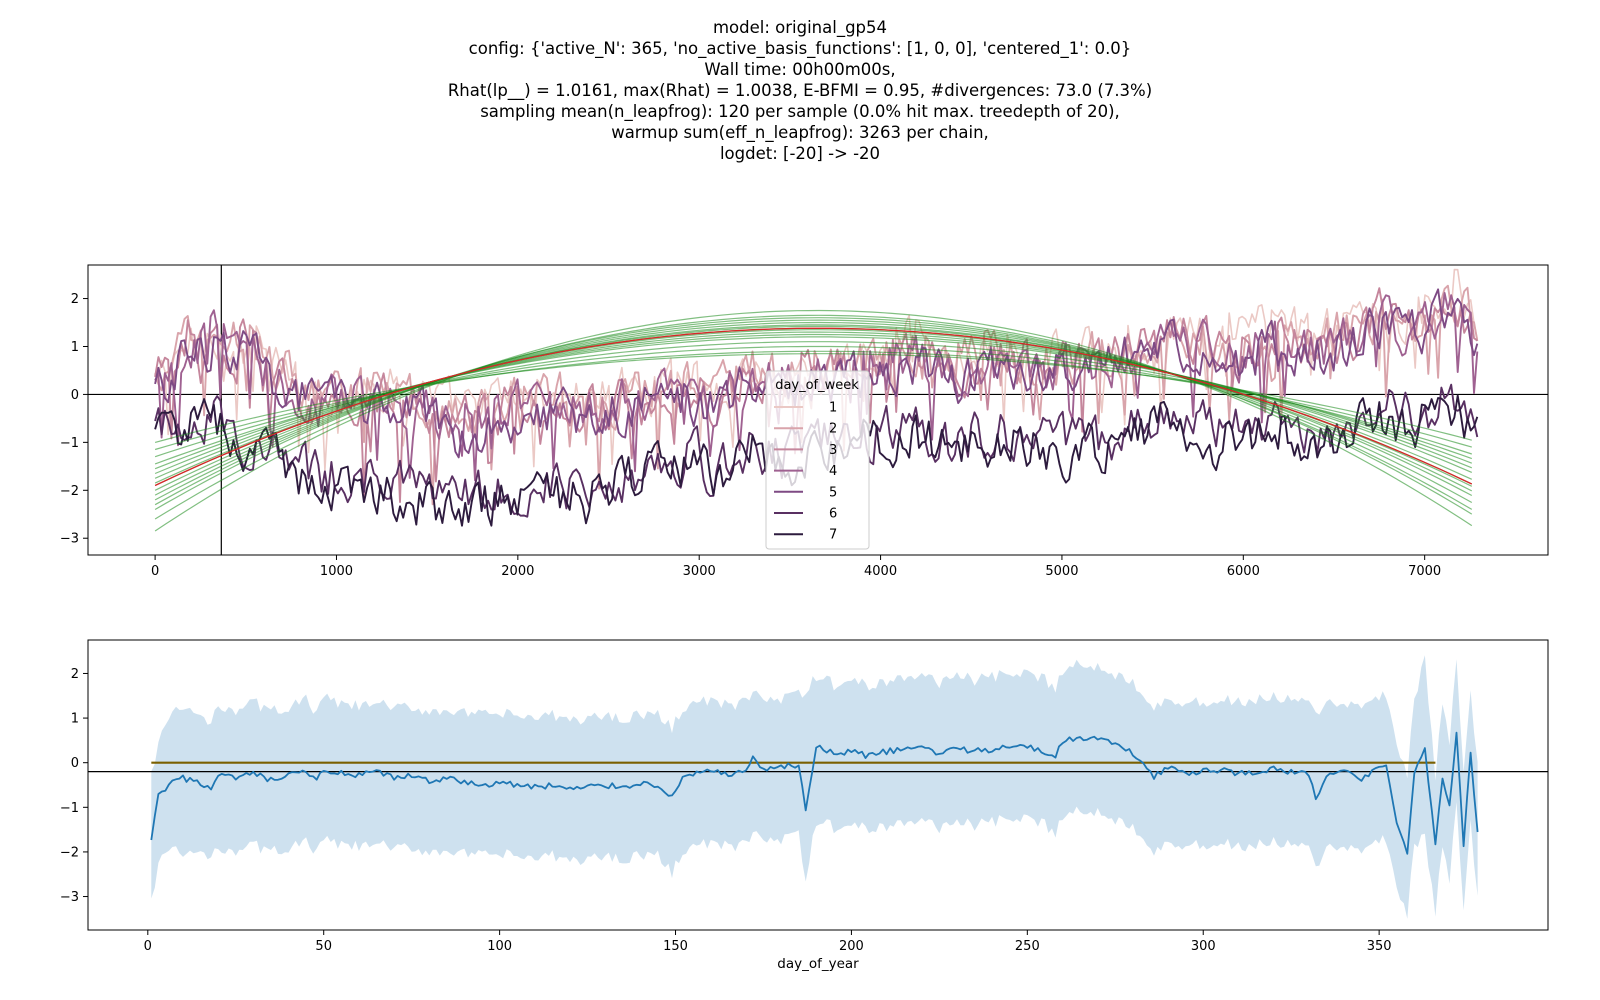 This screenshot has width=1600, height=1000. What do you see at coordinates (1243, 571) in the screenshot?
I see `top-x-tick-label: 6000` at bounding box center [1243, 571].